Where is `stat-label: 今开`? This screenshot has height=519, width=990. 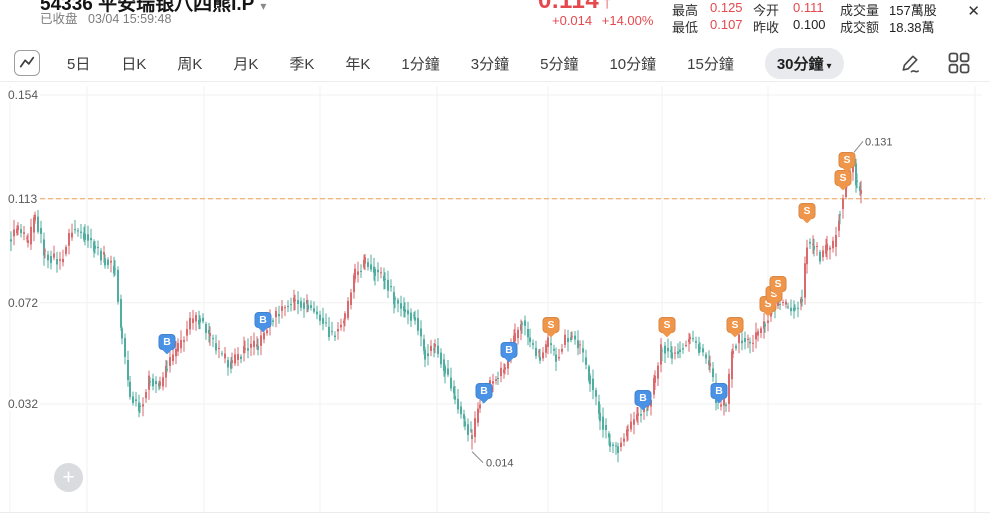
stat-label: 今开 is located at coordinates (766, 10).